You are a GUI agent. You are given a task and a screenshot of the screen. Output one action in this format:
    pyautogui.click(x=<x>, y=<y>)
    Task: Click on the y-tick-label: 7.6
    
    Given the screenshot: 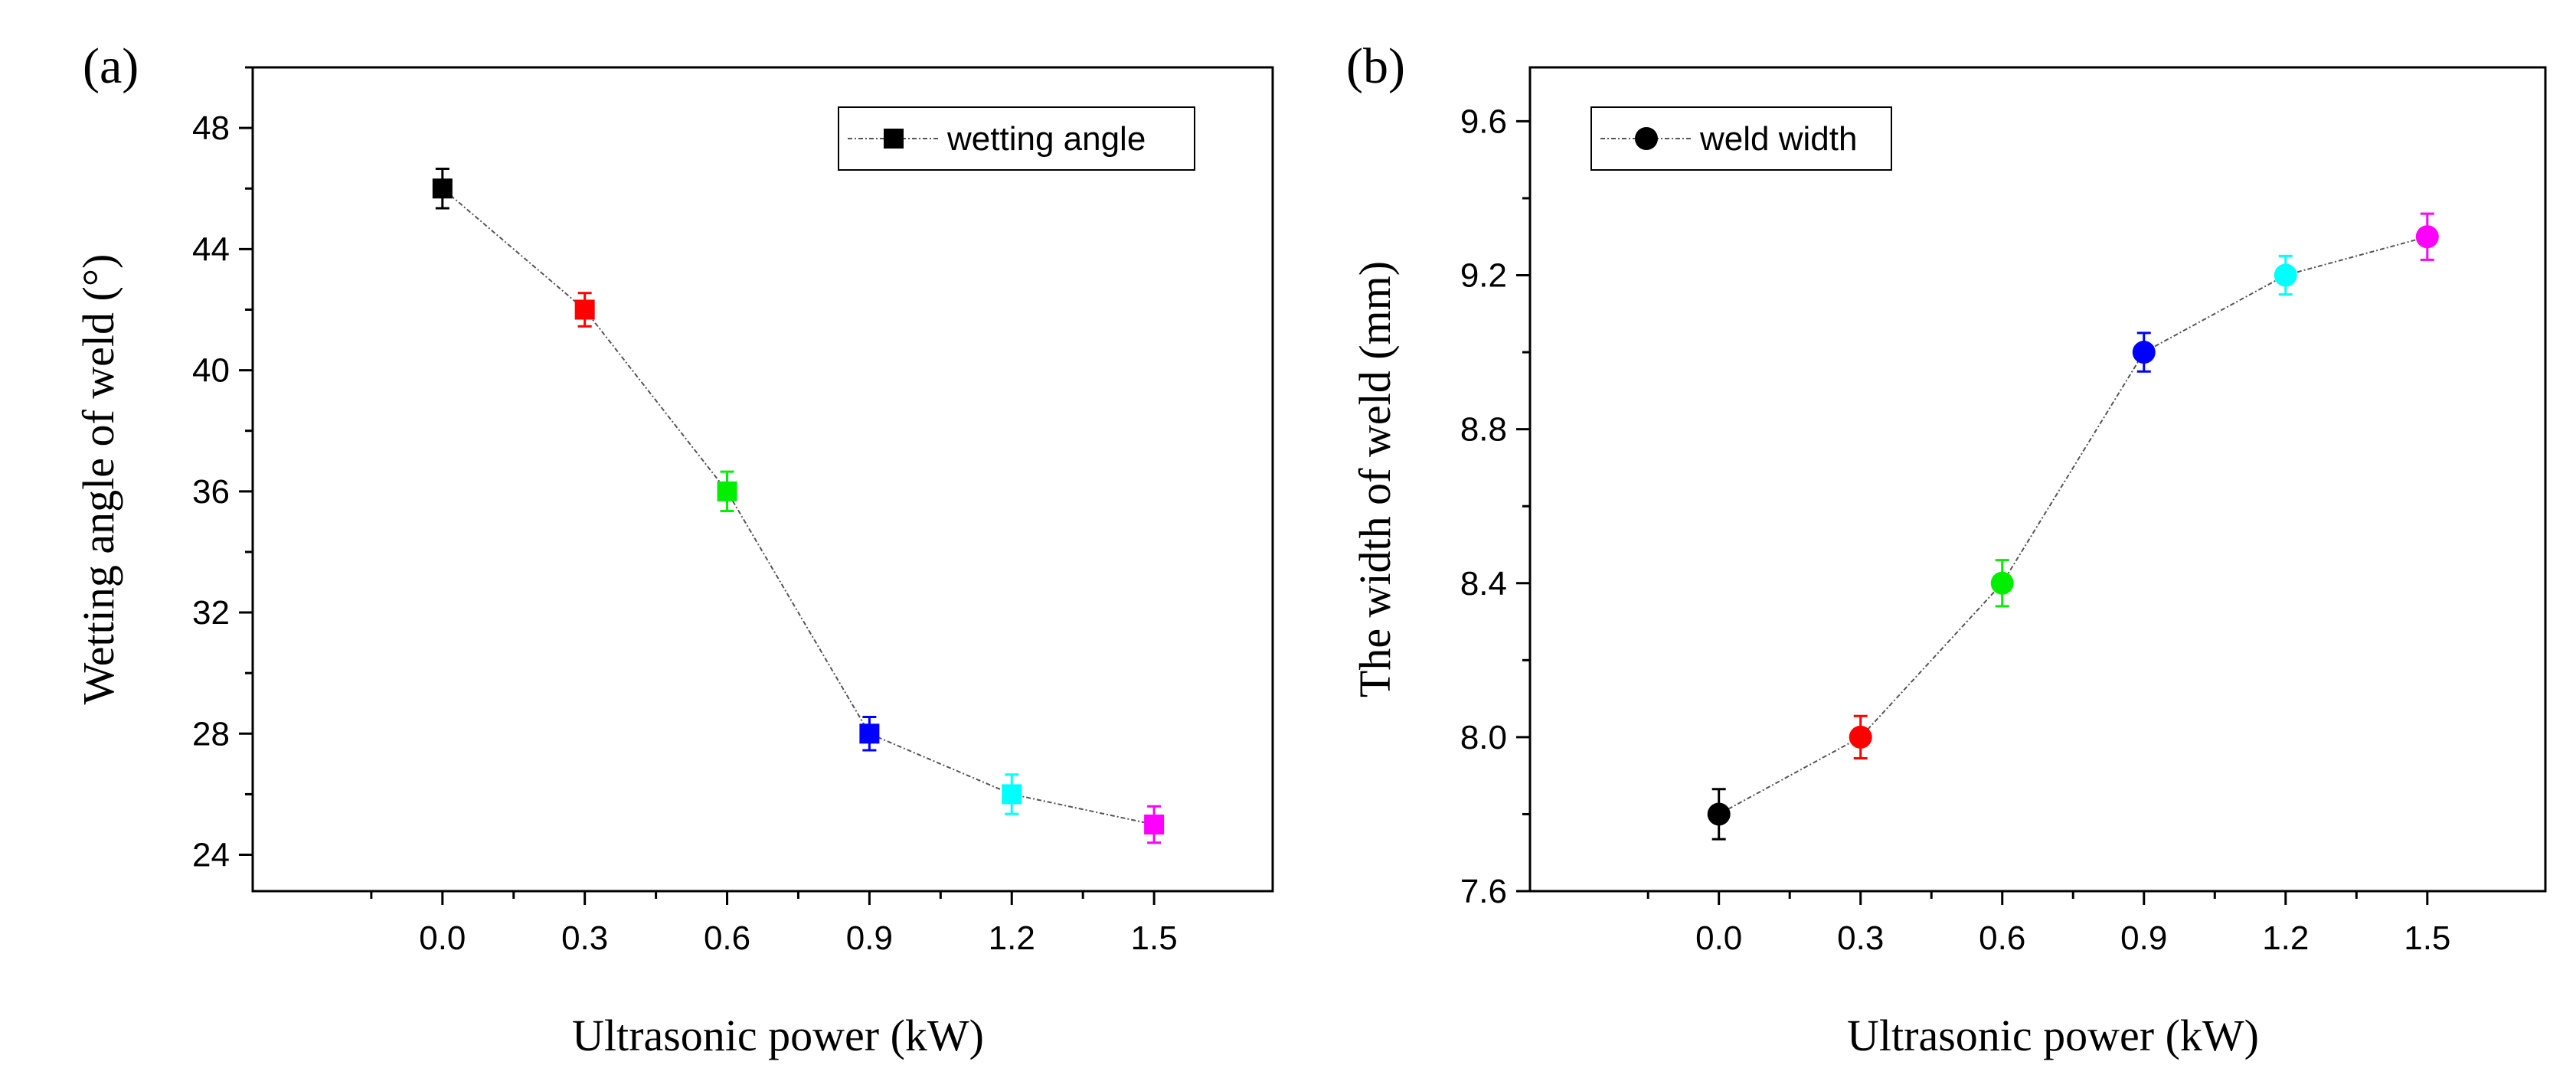 What is the action you would take?
    pyautogui.click(x=1483, y=892)
    